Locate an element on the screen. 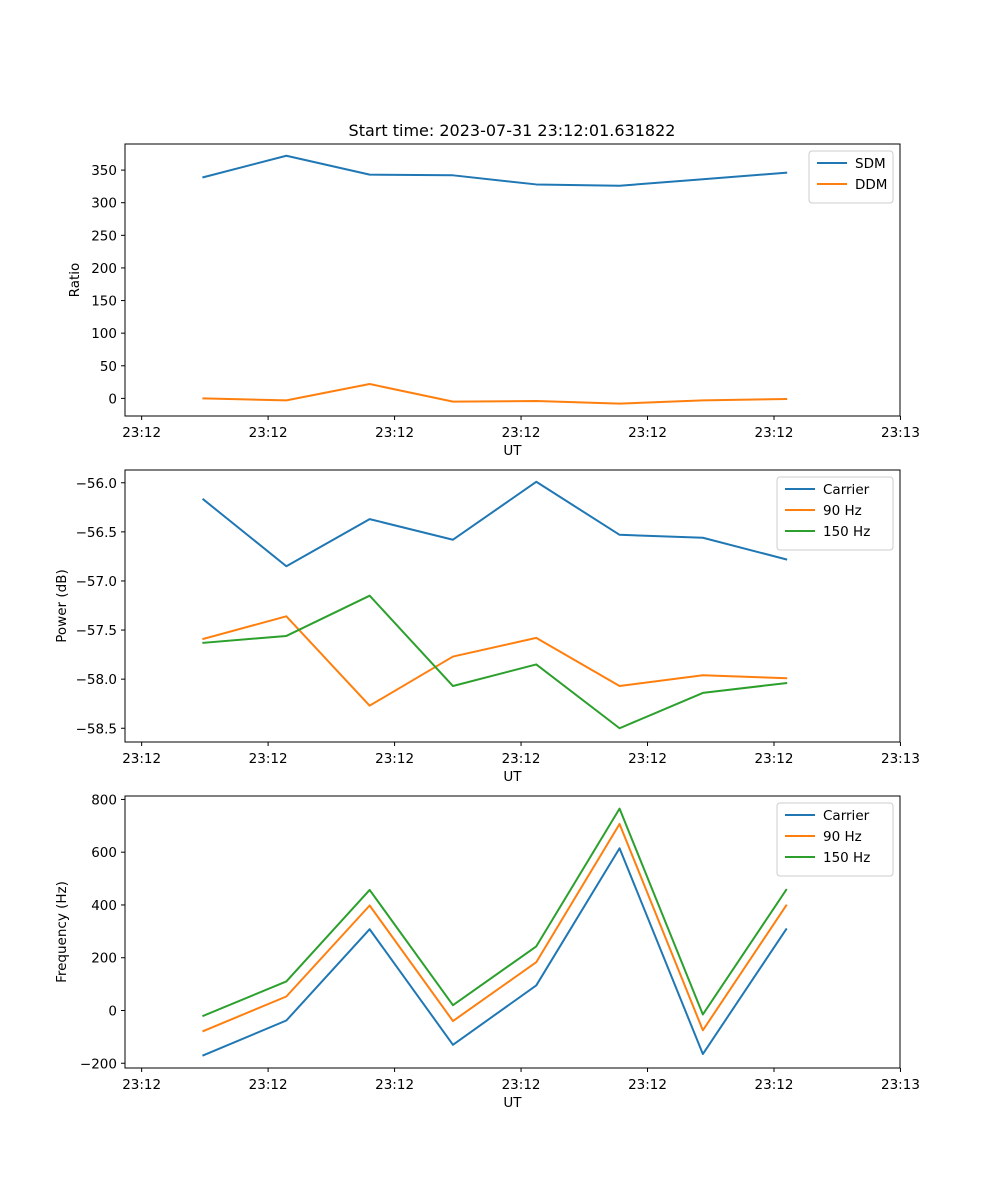 The height and width of the screenshot is (1200, 1000). y-tick-label: −200 is located at coordinates (98, 1064).